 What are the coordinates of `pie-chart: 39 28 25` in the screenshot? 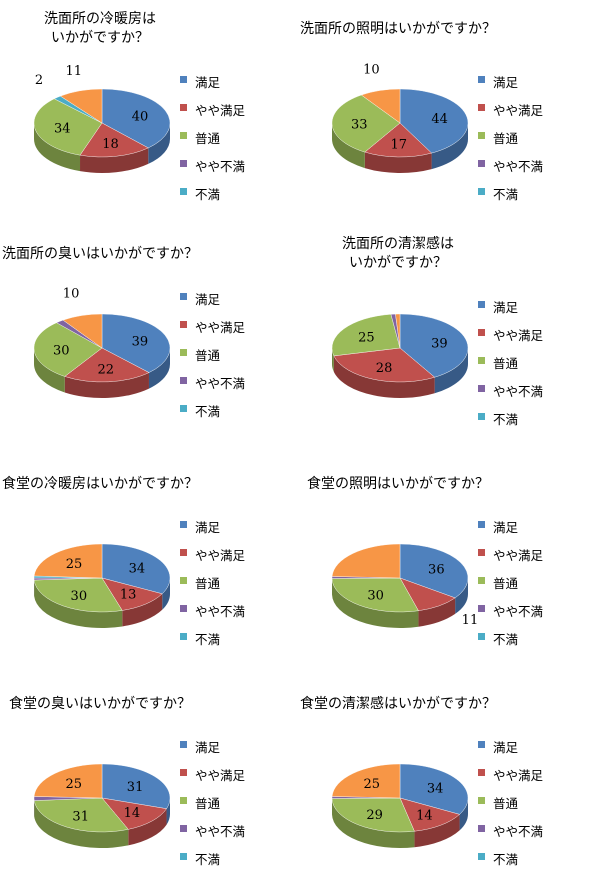 It's located at (400, 355).